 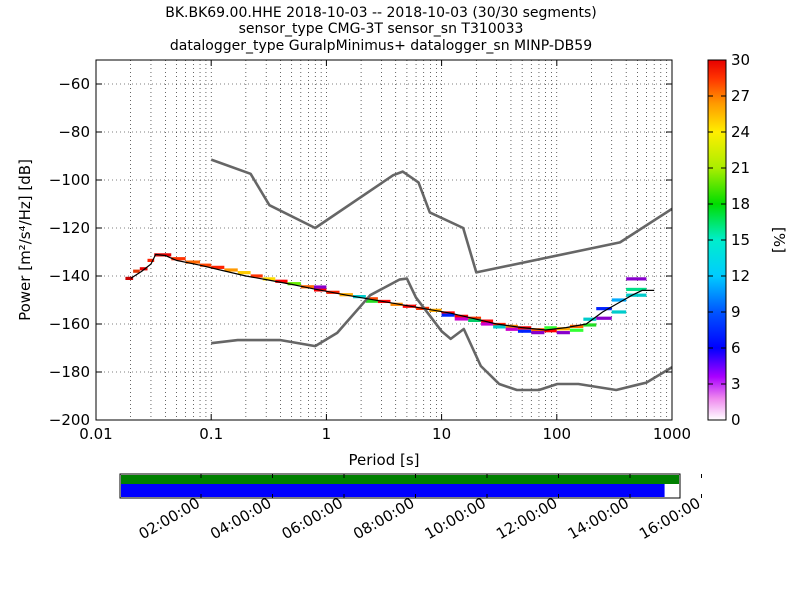 What do you see at coordinates (441, 334) in the screenshot?
I see `noise-model-low` at bounding box center [441, 334].